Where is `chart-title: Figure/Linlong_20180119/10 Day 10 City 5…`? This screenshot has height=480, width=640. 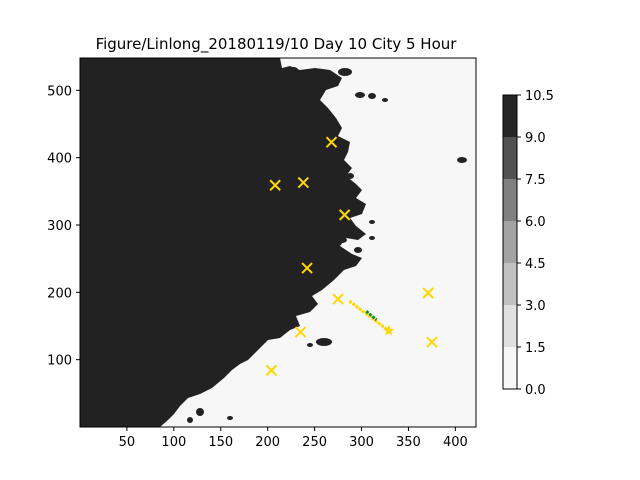
chart-title: Figure/Linlong_20180119/10 Day 10 City 5… is located at coordinates (277, 44).